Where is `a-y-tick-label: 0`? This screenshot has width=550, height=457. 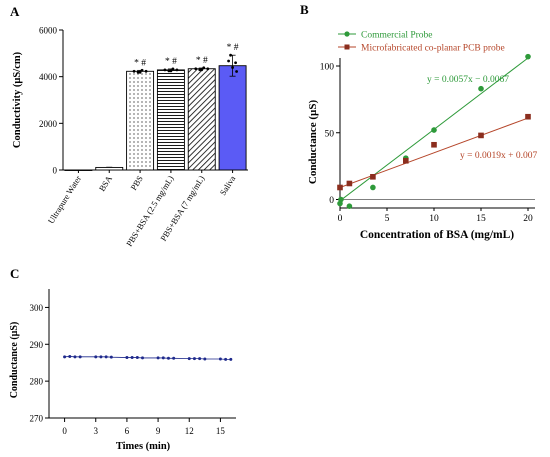
a-y-tick-label: 0 is located at coordinates (55, 171).